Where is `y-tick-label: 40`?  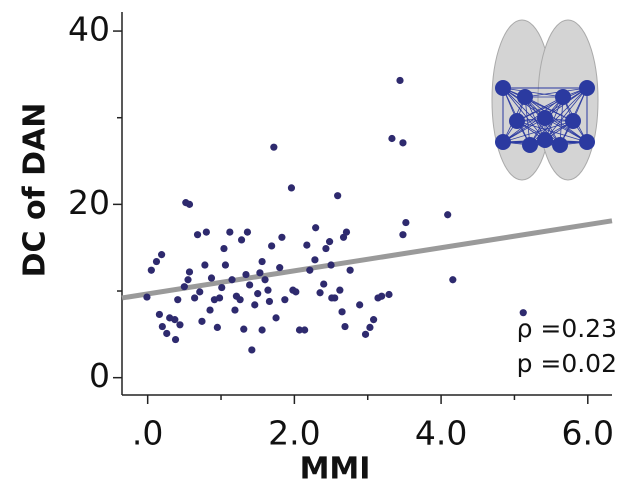 y-tick-label: 40 is located at coordinates (89, 29).